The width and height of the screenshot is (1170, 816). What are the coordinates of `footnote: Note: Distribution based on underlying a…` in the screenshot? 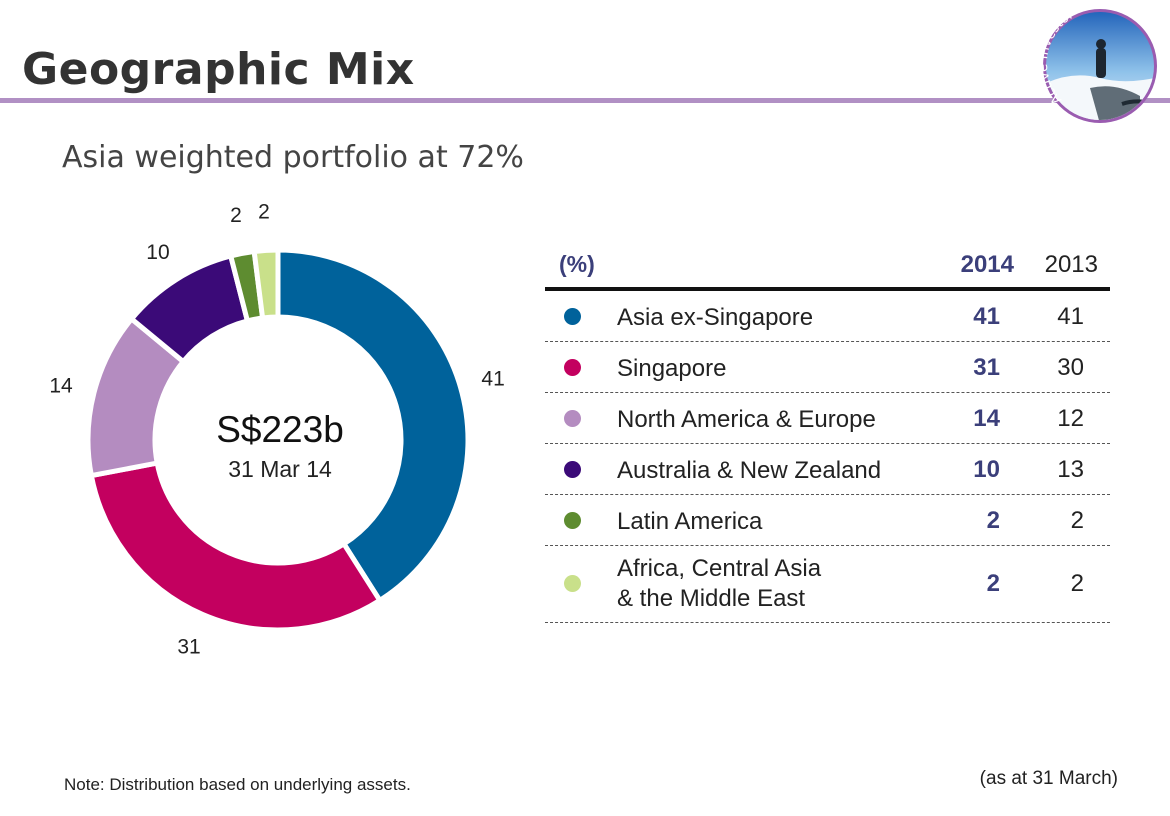 It's located at (237, 784).